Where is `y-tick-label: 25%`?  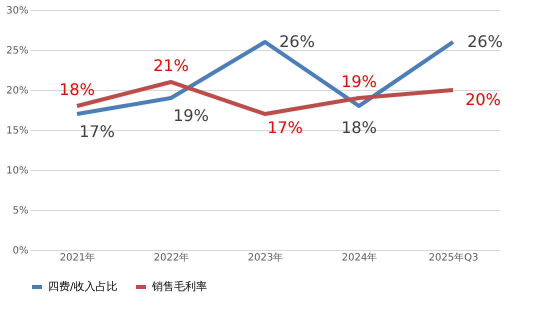
y-tick-label: 25% is located at coordinates (17, 51).